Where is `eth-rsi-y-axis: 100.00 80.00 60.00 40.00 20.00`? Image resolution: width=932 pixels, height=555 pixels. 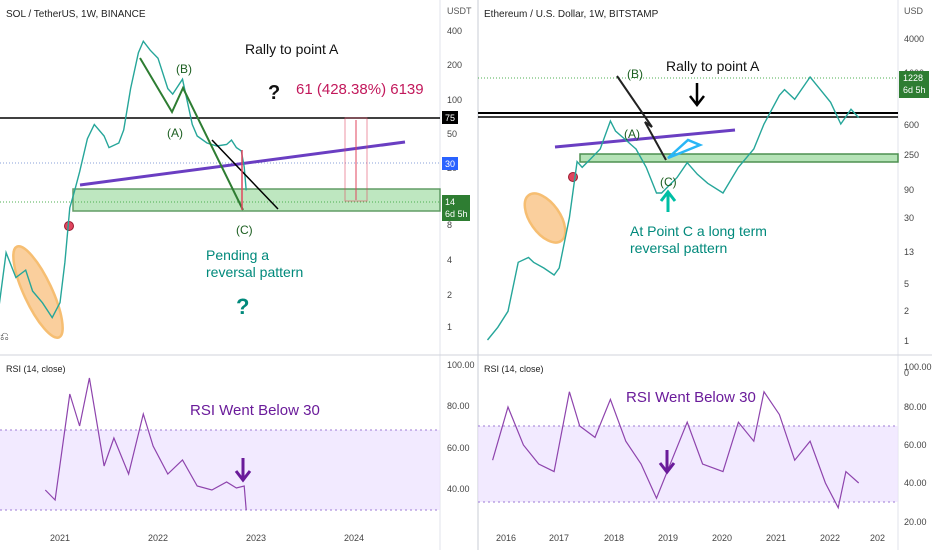 eth-rsi-y-axis: 100.00 80.00 60.00 40.00 20.00 is located at coordinates (918, 444).